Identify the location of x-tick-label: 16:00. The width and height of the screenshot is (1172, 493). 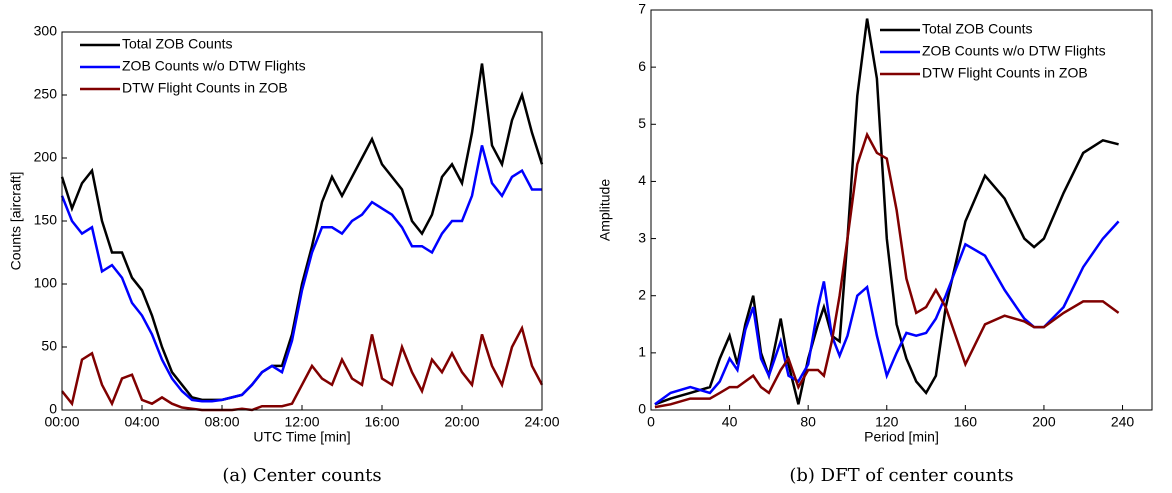
(381, 422).